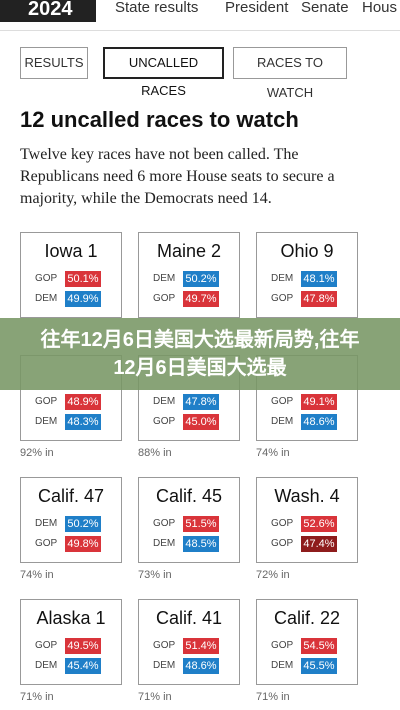 This screenshot has height=710, width=400. What do you see at coordinates (189, 251) in the screenshot?
I see `race-name: Maine 2` at bounding box center [189, 251].